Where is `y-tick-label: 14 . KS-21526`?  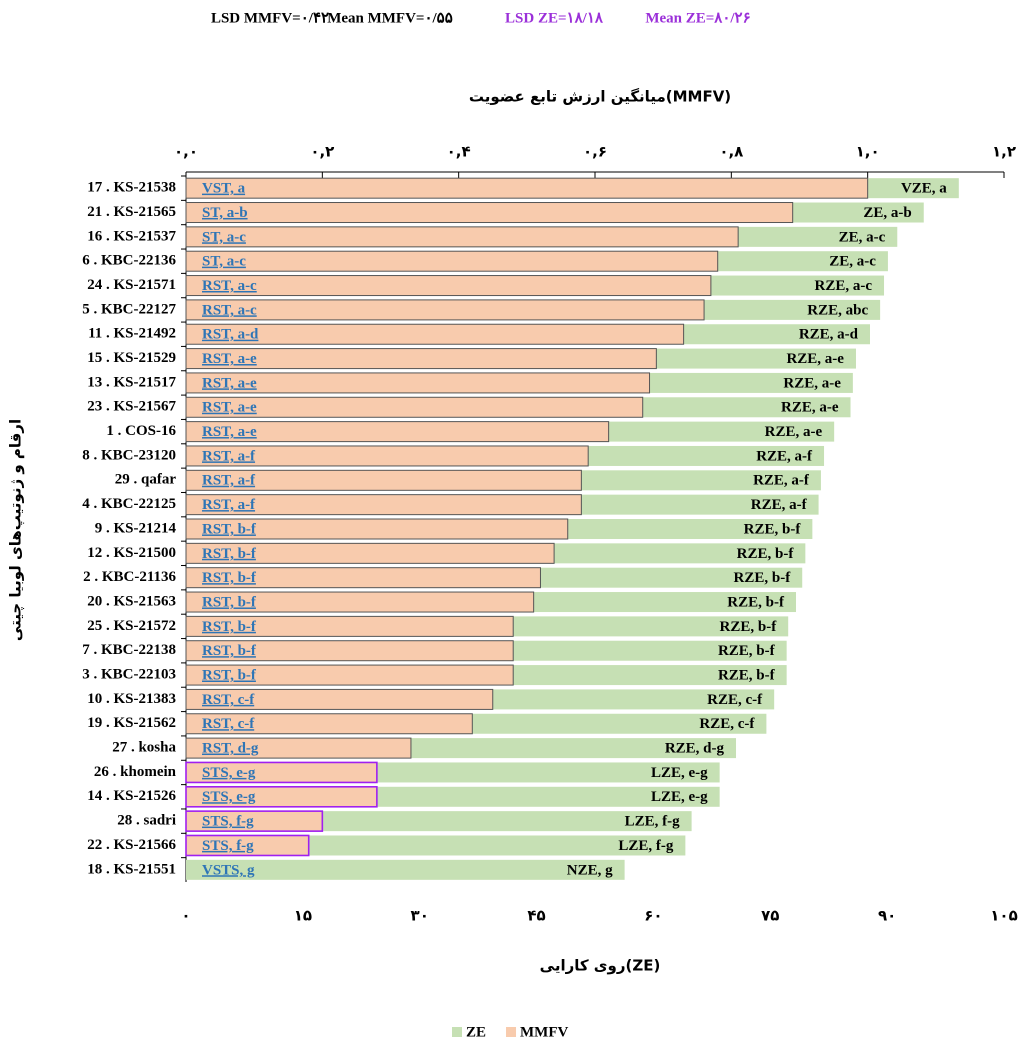
y-tick-label: 14 . KS-21526 is located at coordinates (131, 796).